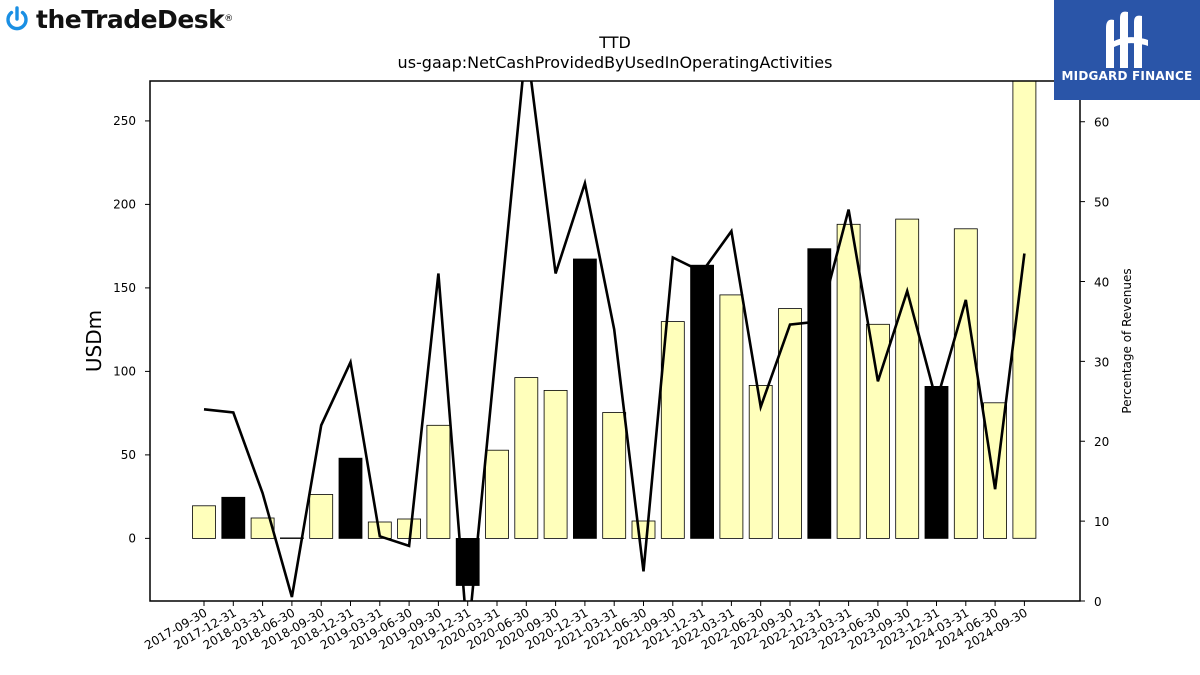  What do you see at coordinates (1101, 282) in the screenshot?
I see `y2-tick-label-40: 40` at bounding box center [1101, 282].